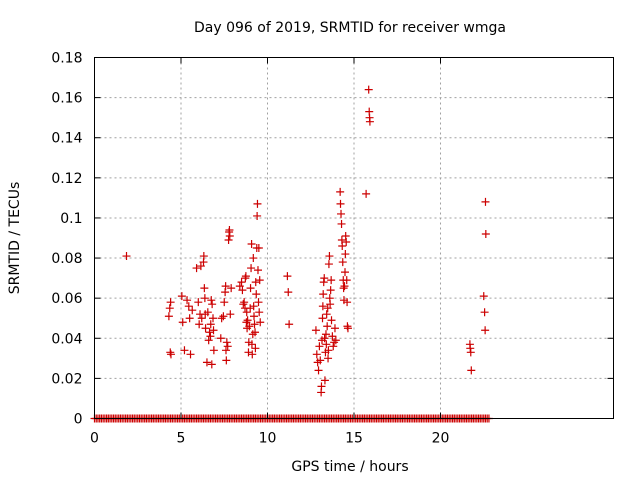 The image size is (640, 480). What do you see at coordinates (66, 59) in the screenshot?
I see `y-tick-label: 0.18` at bounding box center [66, 59].